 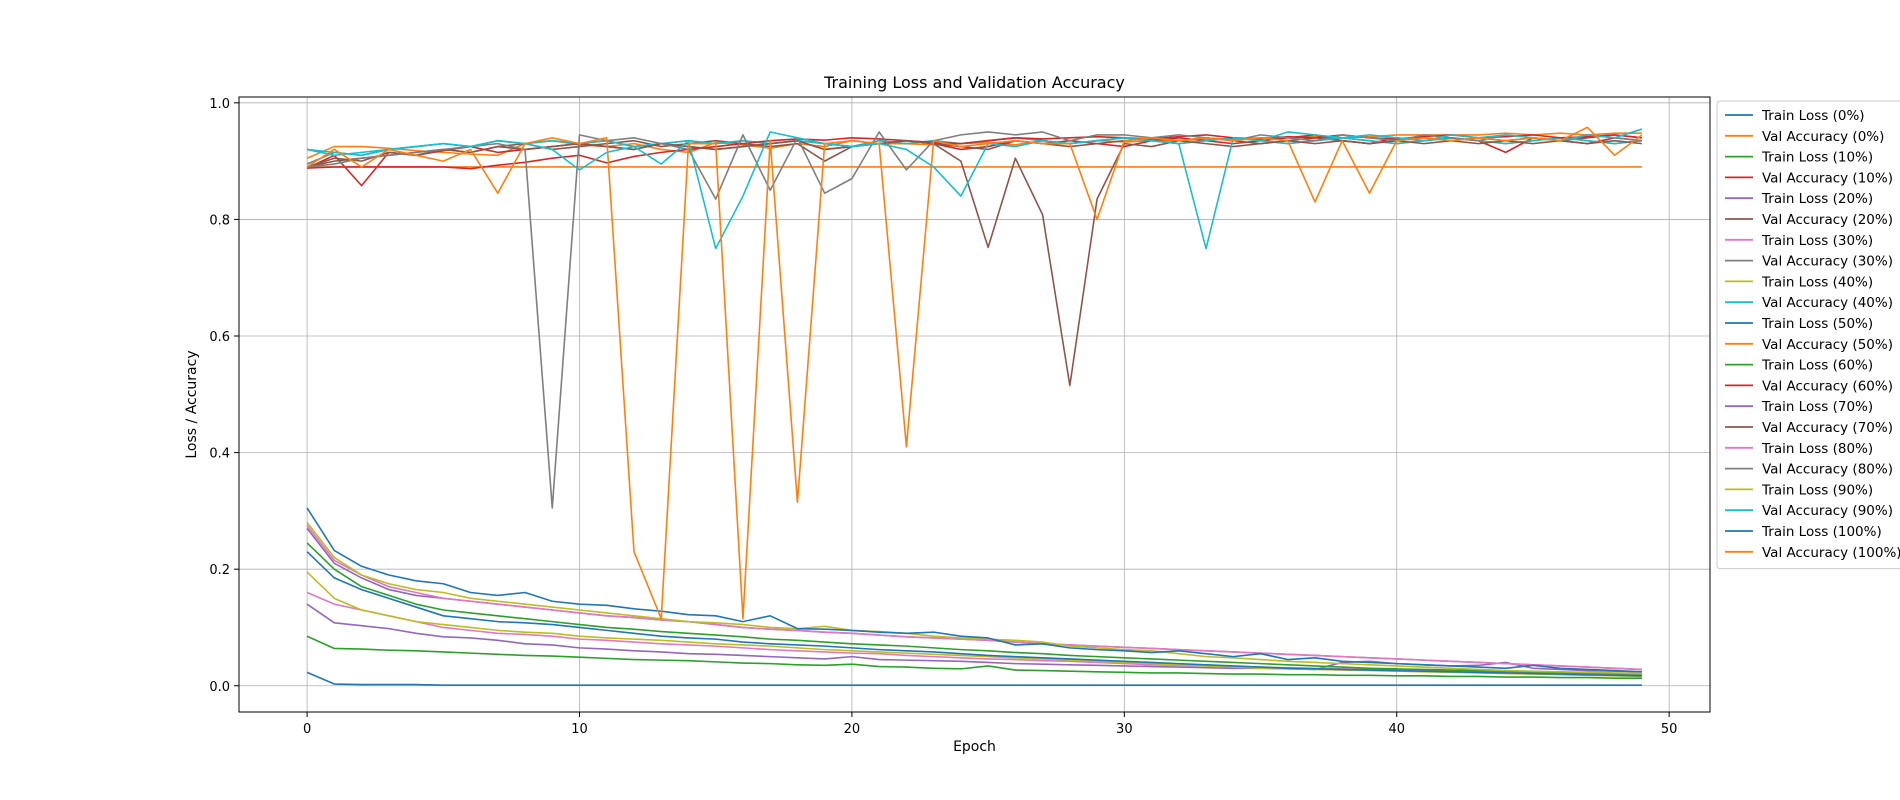 What do you see at coordinates (990, 724) in the screenshot?
I see `x-axis: 0 10 20 30 40 50` at bounding box center [990, 724].